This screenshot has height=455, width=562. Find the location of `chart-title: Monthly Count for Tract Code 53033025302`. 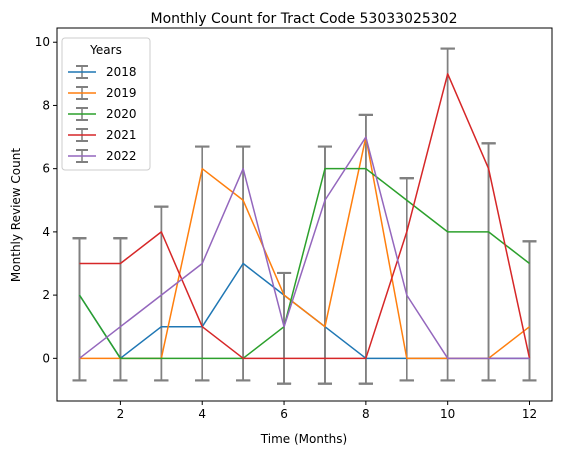

chart-title: Monthly Count for Tract Code 53033025302 is located at coordinates (304, 19).